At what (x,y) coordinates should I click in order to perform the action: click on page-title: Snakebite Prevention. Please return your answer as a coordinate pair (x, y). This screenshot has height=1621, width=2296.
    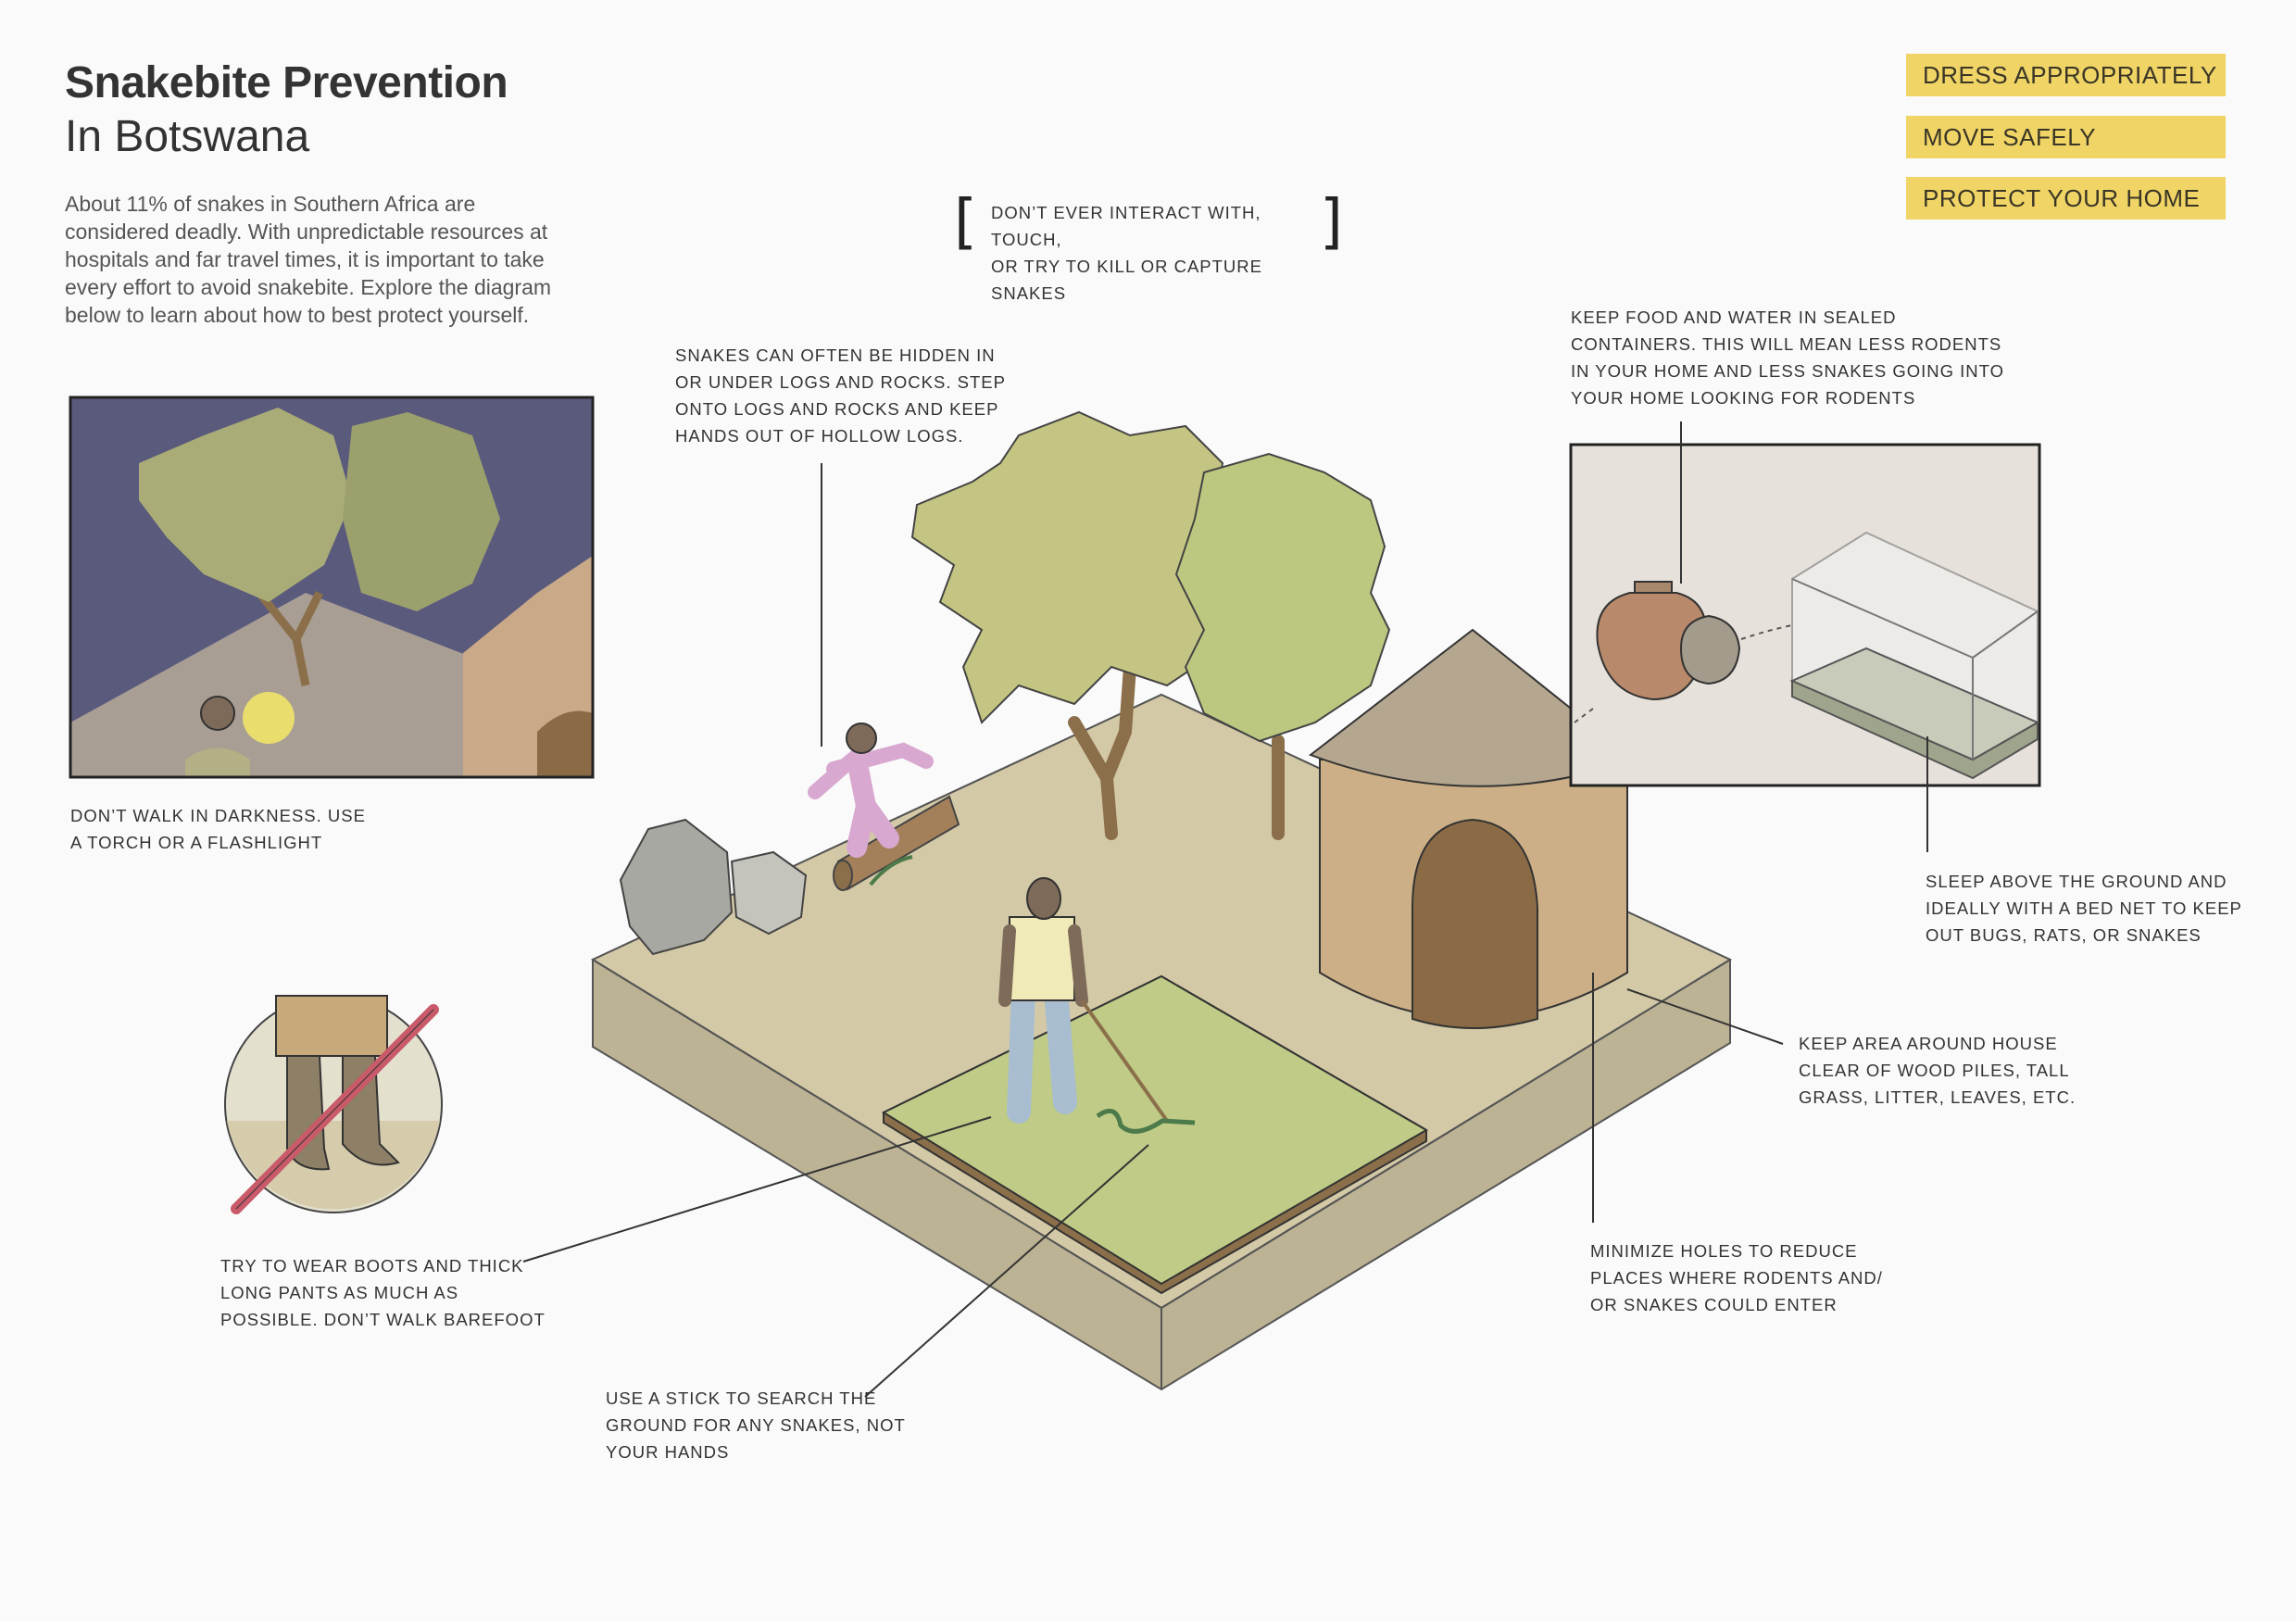
    Looking at the image, I should click on (286, 82).